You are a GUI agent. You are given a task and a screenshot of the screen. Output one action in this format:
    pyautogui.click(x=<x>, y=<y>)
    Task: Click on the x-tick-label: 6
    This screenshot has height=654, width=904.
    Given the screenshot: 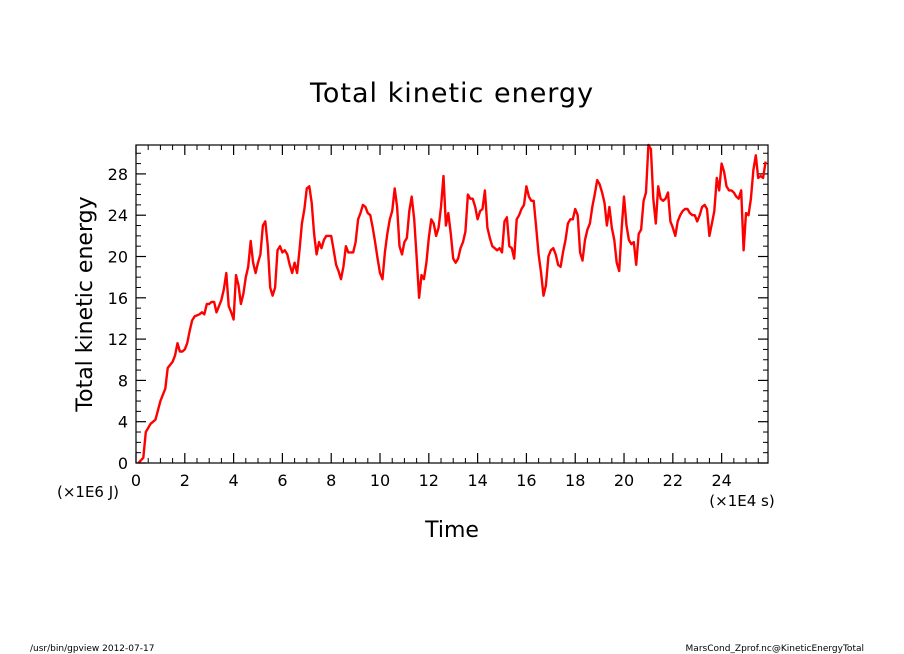 What is the action you would take?
    pyautogui.click(x=282, y=480)
    